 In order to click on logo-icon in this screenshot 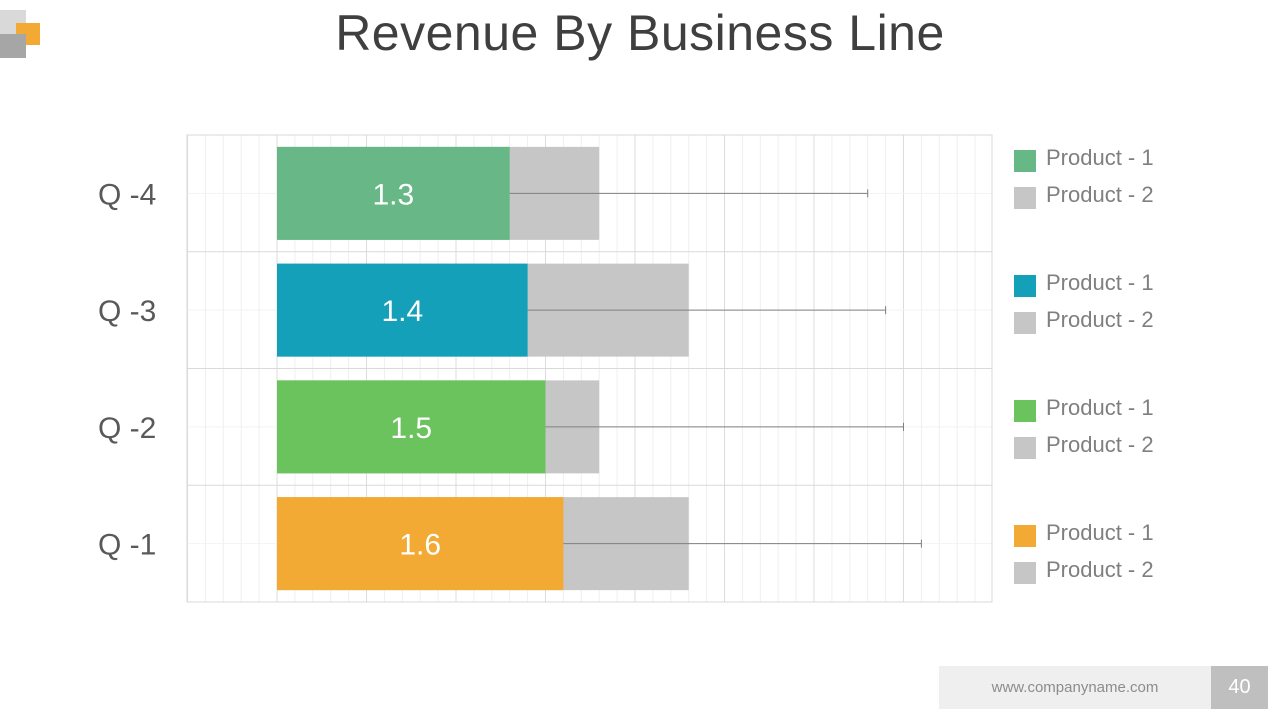, I will do `click(21, 34)`.